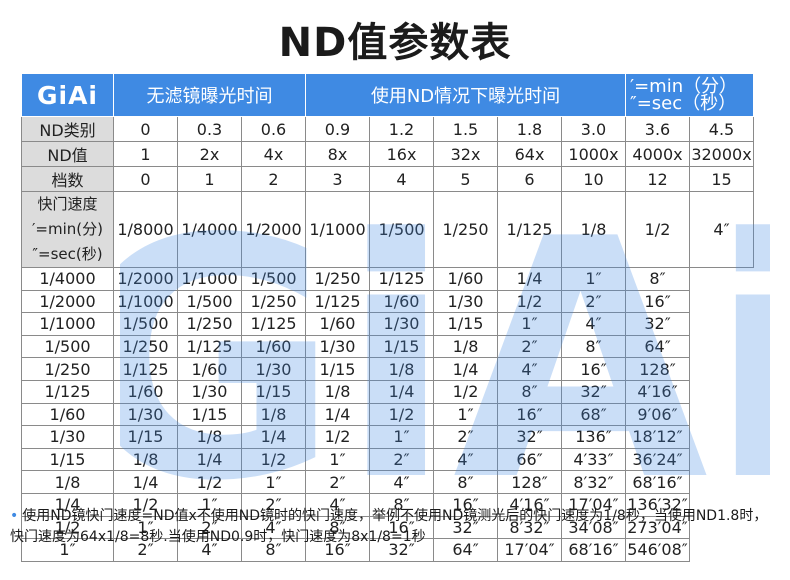  I want to click on shutter-cell: 273′04″, so click(657, 527).